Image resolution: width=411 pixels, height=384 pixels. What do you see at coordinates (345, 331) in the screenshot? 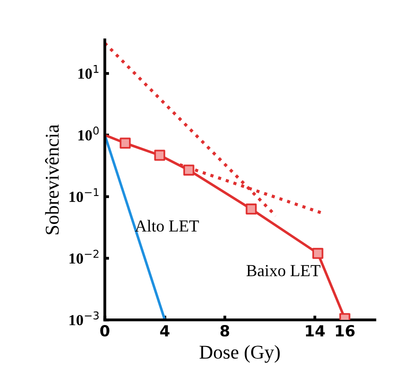
I see `x-tick-label: 16` at bounding box center [345, 331].